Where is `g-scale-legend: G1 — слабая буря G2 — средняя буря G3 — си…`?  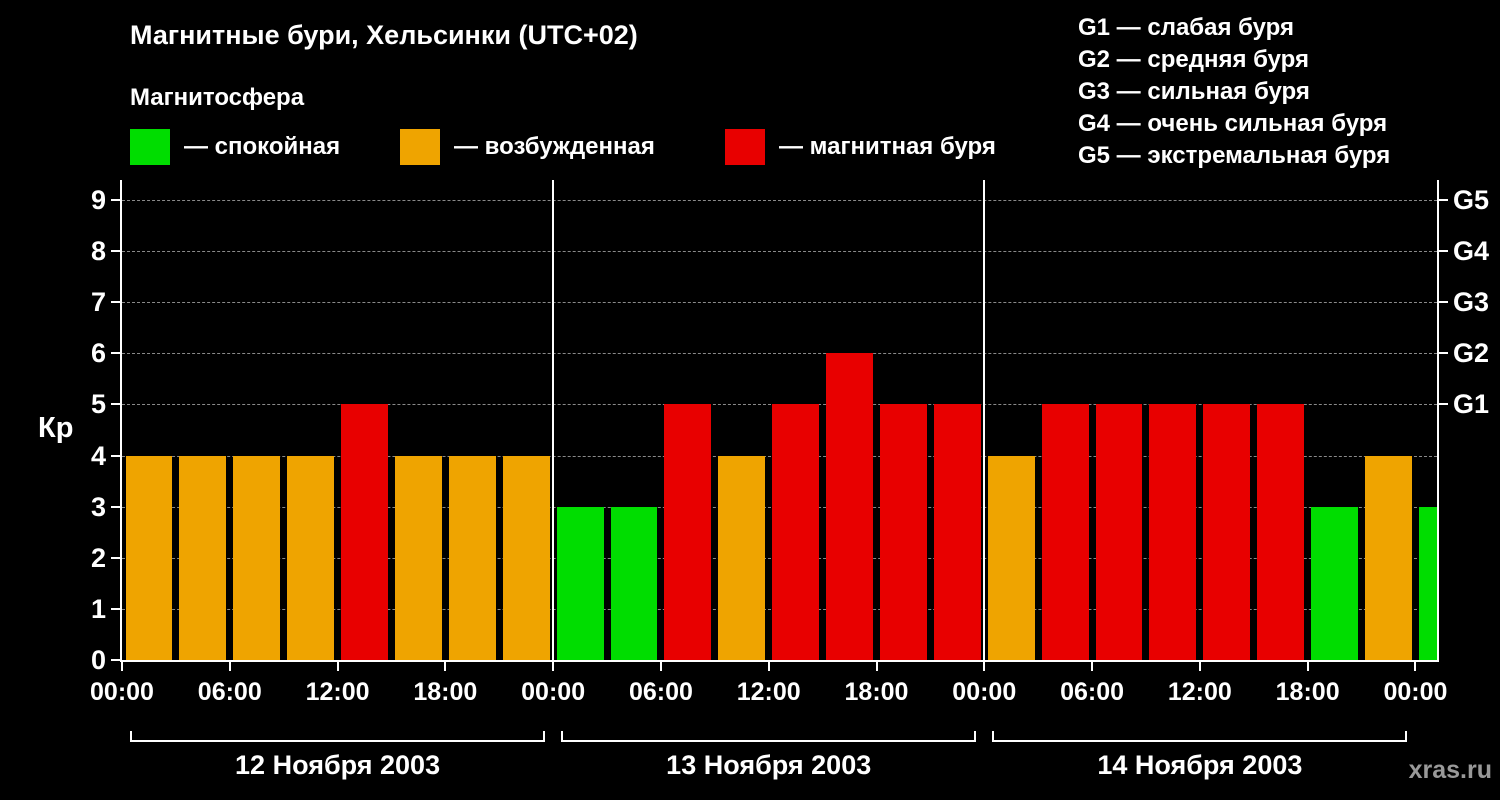 g-scale-legend: G1 — слабая буря G2 — средняя буря G3 — си… is located at coordinates (1234, 92).